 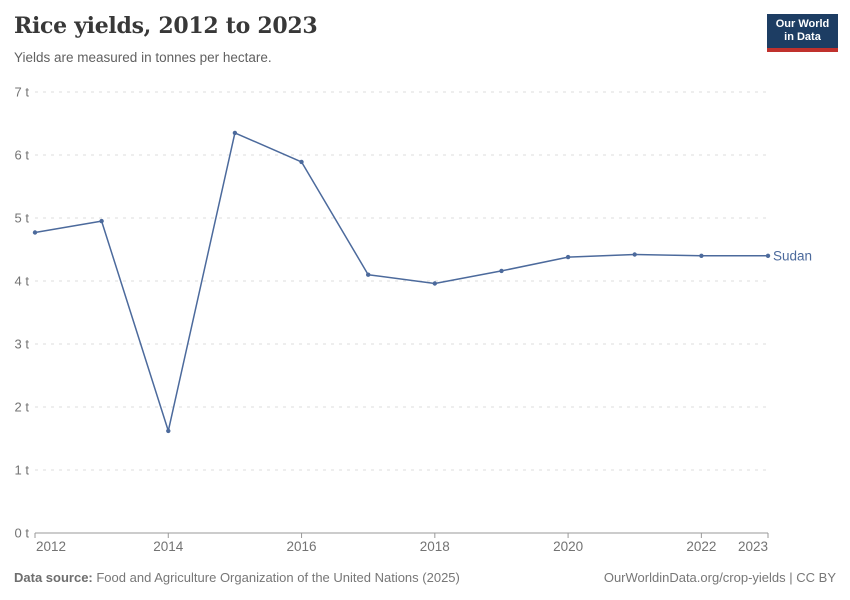 What do you see at coordinates (802, 24) in the screenshot?
I see `owid-logo-line1: Our World` at bounding box center [802, 24].